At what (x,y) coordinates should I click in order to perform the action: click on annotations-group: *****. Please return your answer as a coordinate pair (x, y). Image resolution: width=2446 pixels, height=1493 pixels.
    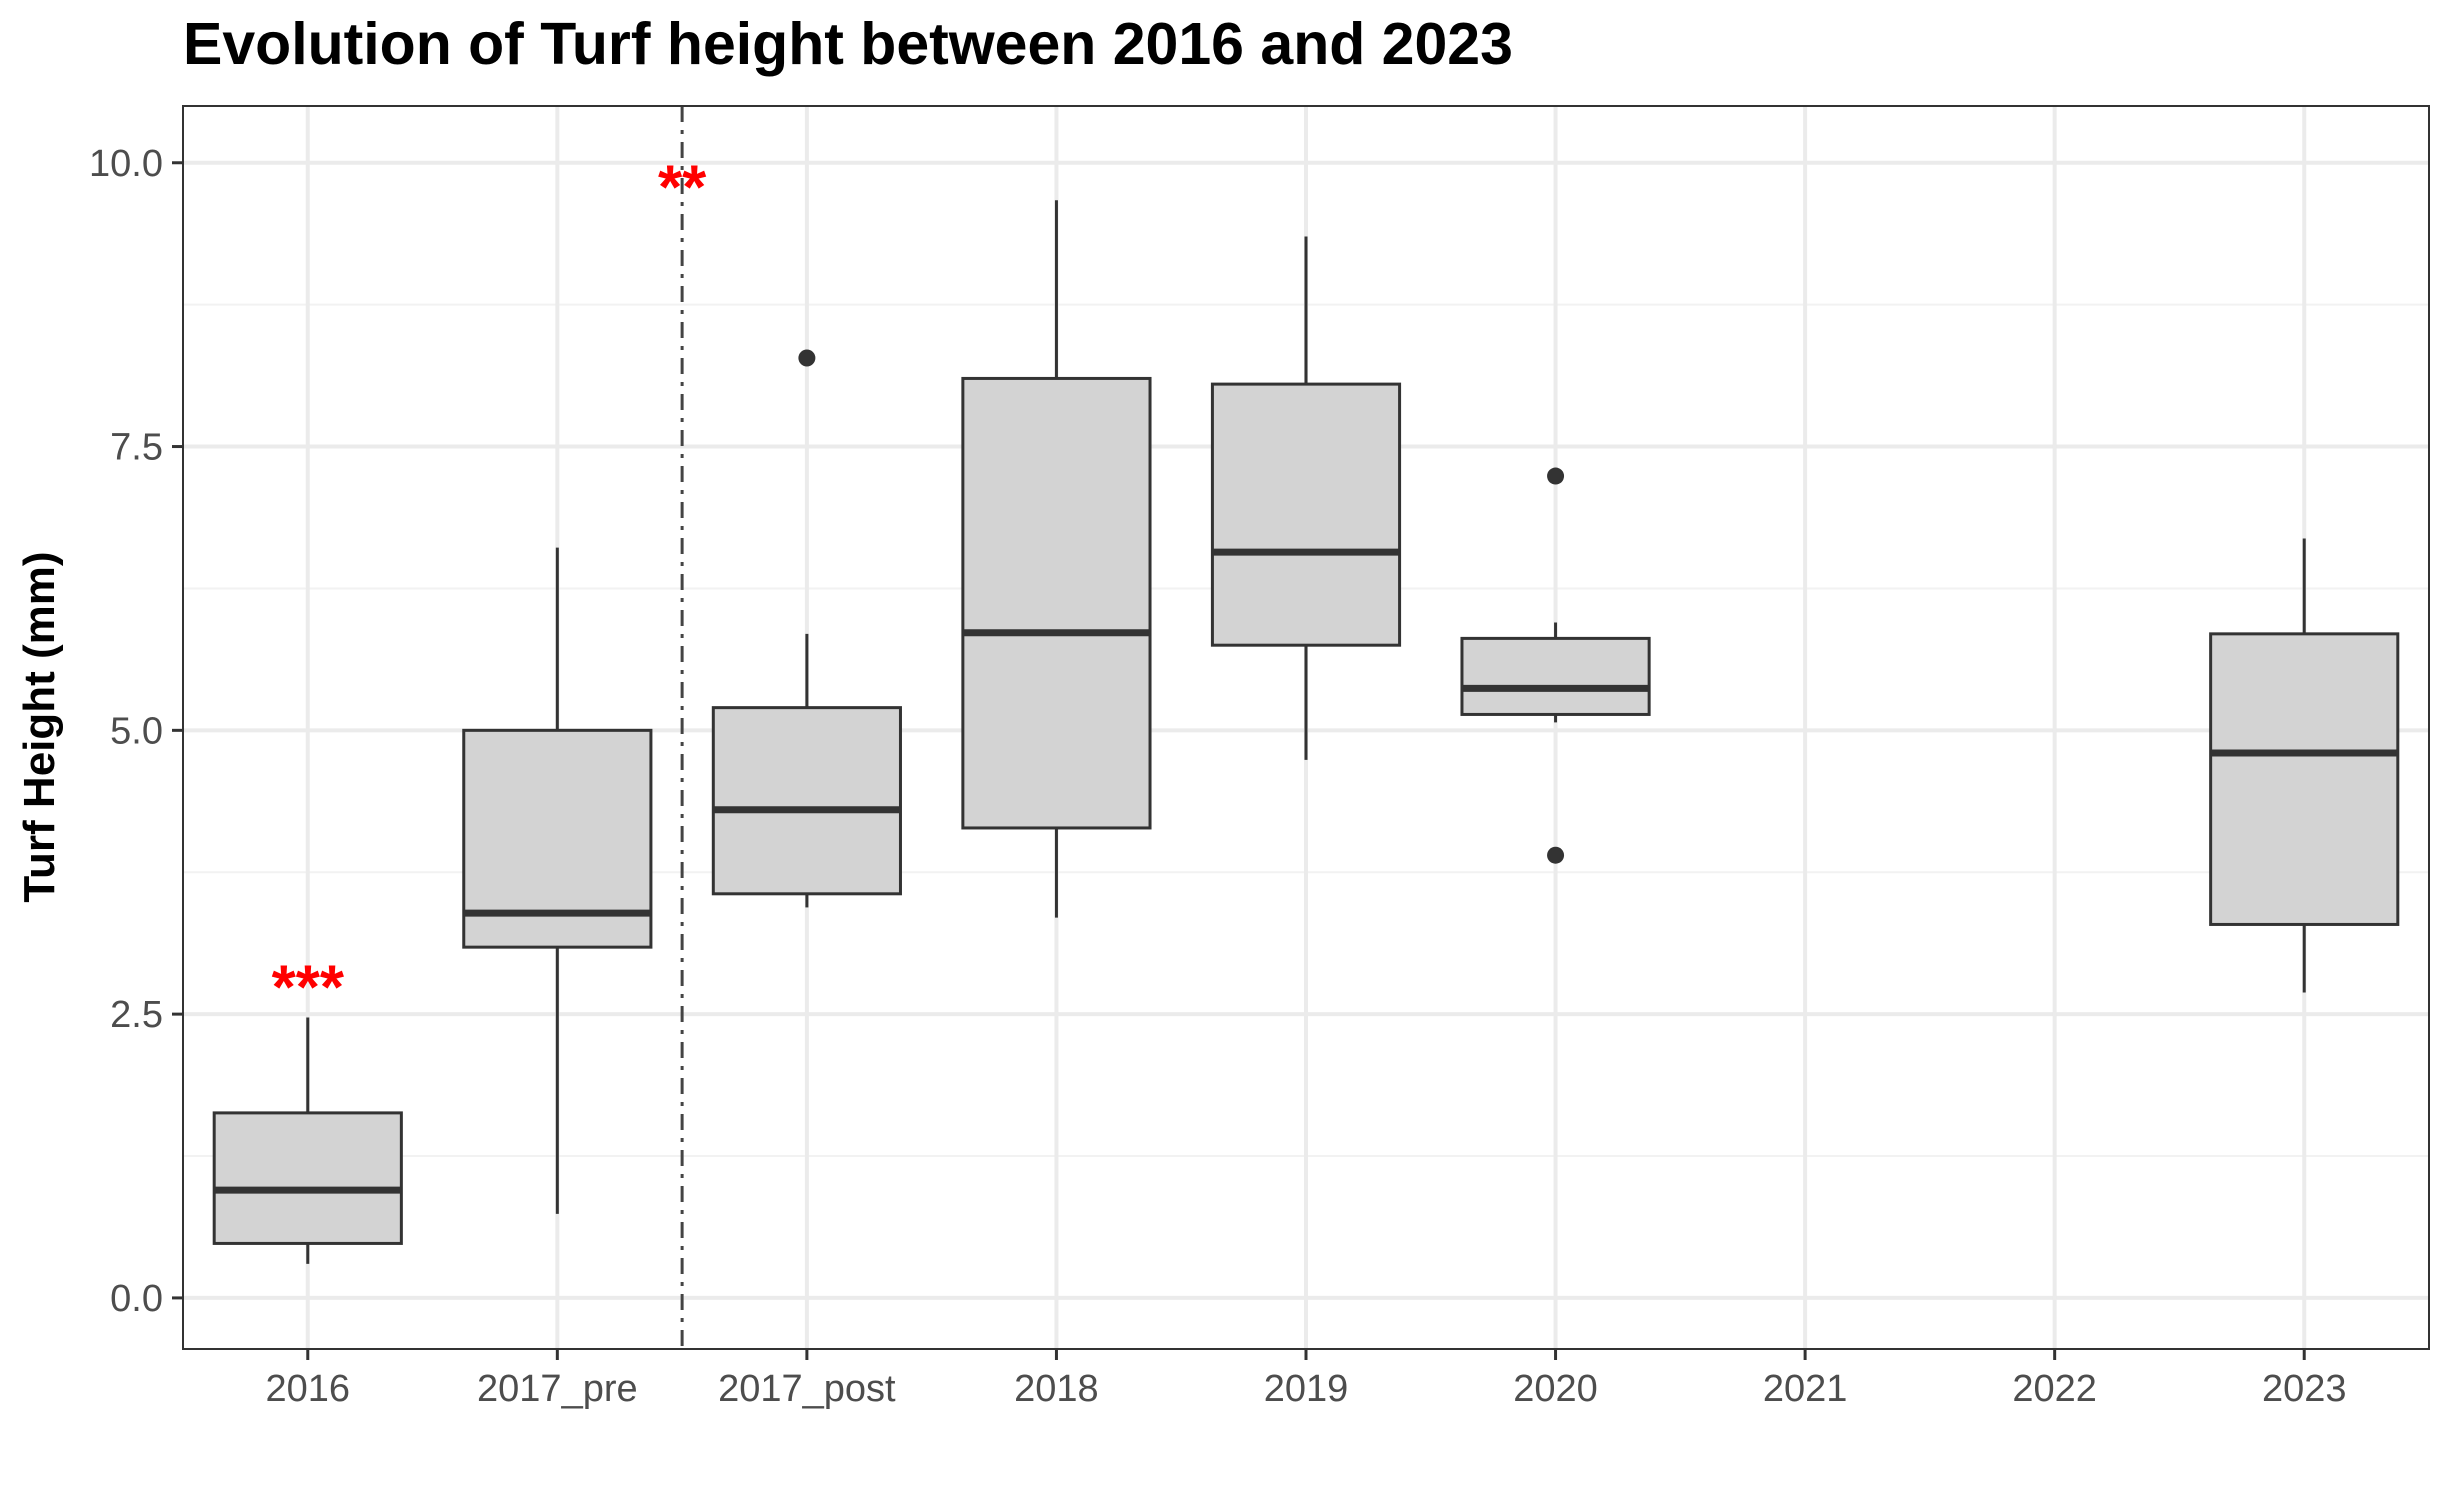
    Looking at the image, I should click on (490, 587).